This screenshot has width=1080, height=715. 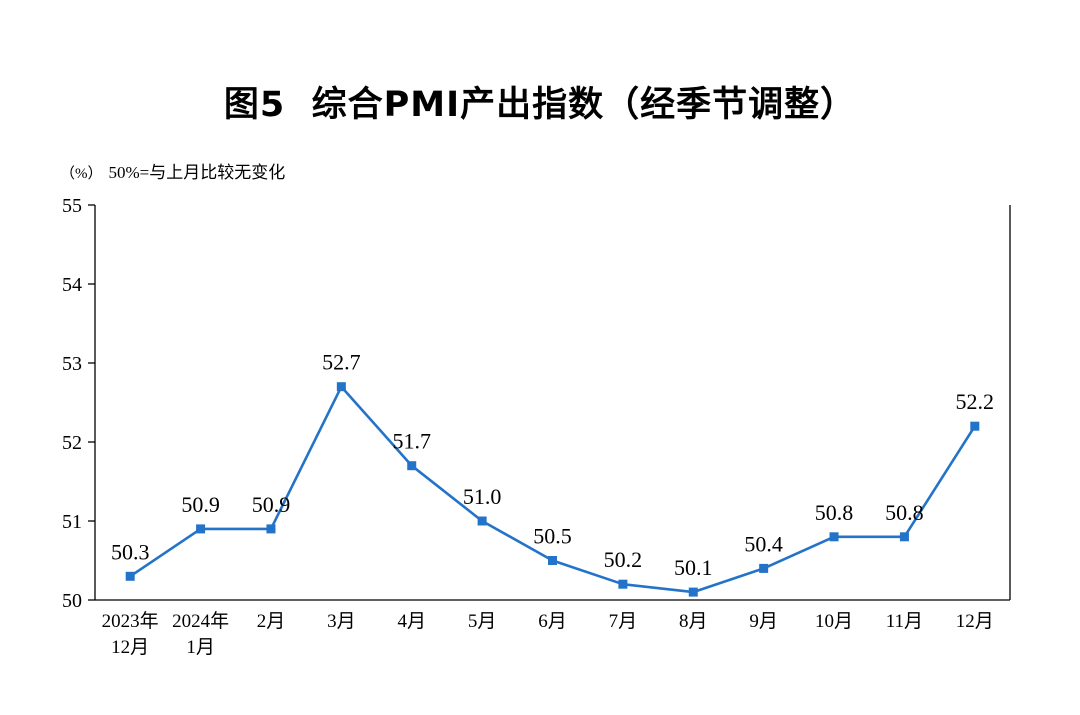 What do you see at coordinates (693, 567) in the screenshot?
I see `data-point-label: 50.1` at bounding box center [693, 567].